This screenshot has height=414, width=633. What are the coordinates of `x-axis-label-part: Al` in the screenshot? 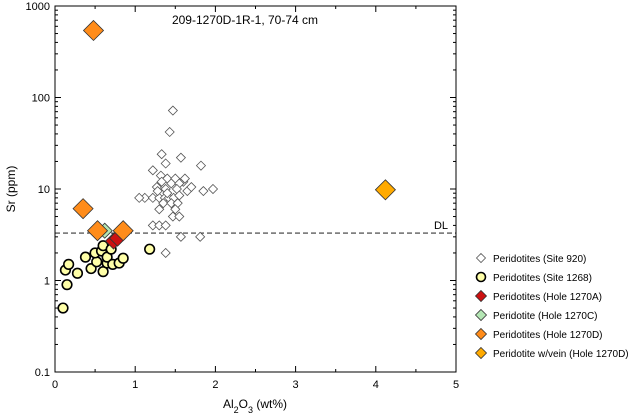 It's located at (228, 404).